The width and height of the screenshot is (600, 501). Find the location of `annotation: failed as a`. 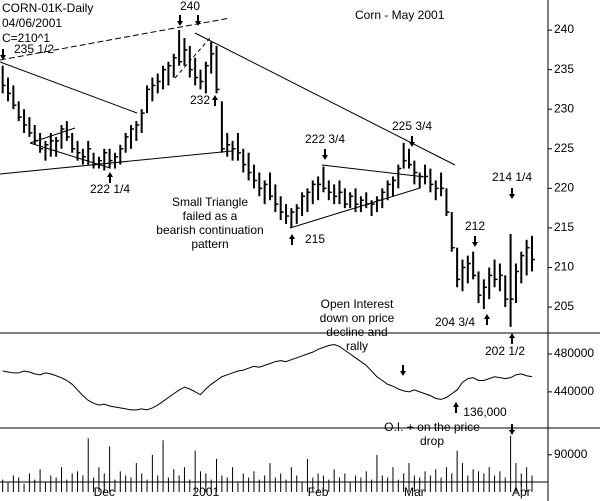

annotation: failed as a is located at coordinates (210, 216).